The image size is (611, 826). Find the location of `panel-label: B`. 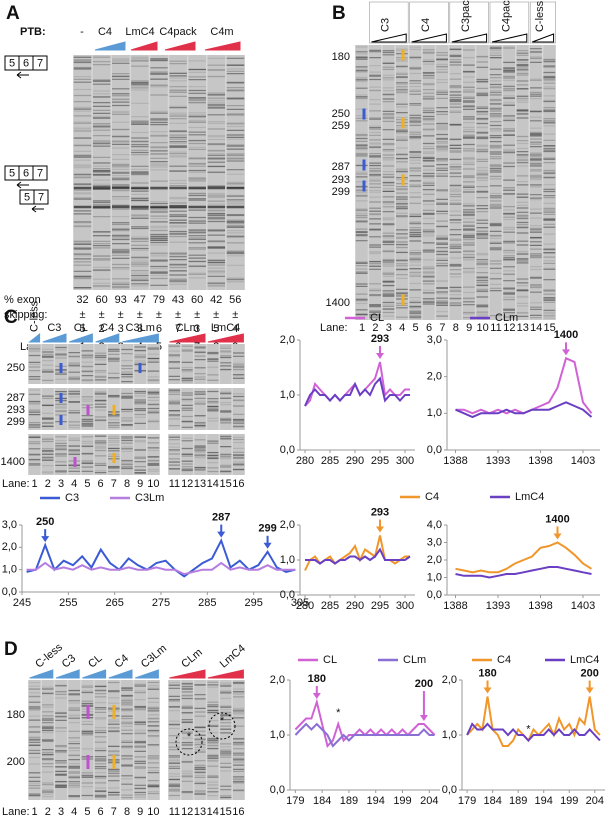

panel-label: B is located at coordinates (339, 13).